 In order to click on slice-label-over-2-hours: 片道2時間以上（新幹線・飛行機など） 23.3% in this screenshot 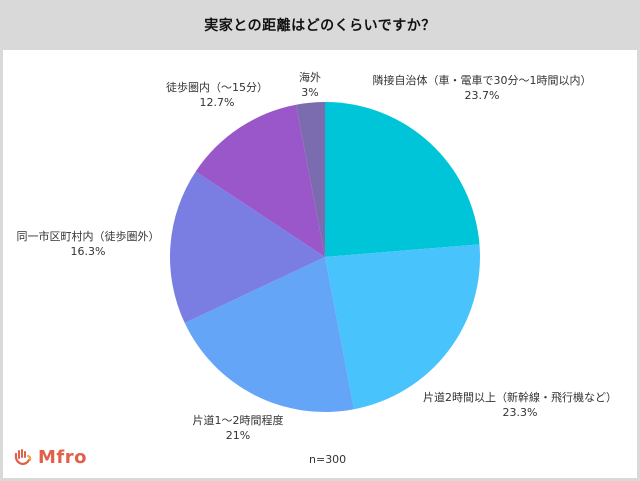, I will do `click(520, 405)`.